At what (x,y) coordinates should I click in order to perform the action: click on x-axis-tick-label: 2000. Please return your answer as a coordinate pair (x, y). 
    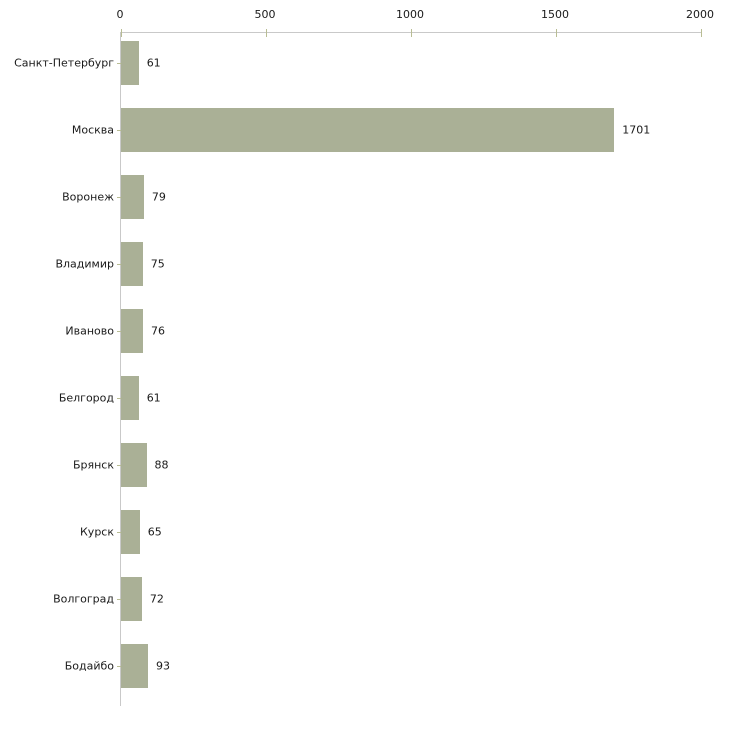
    Looking at the image, I should click on (700, 14).